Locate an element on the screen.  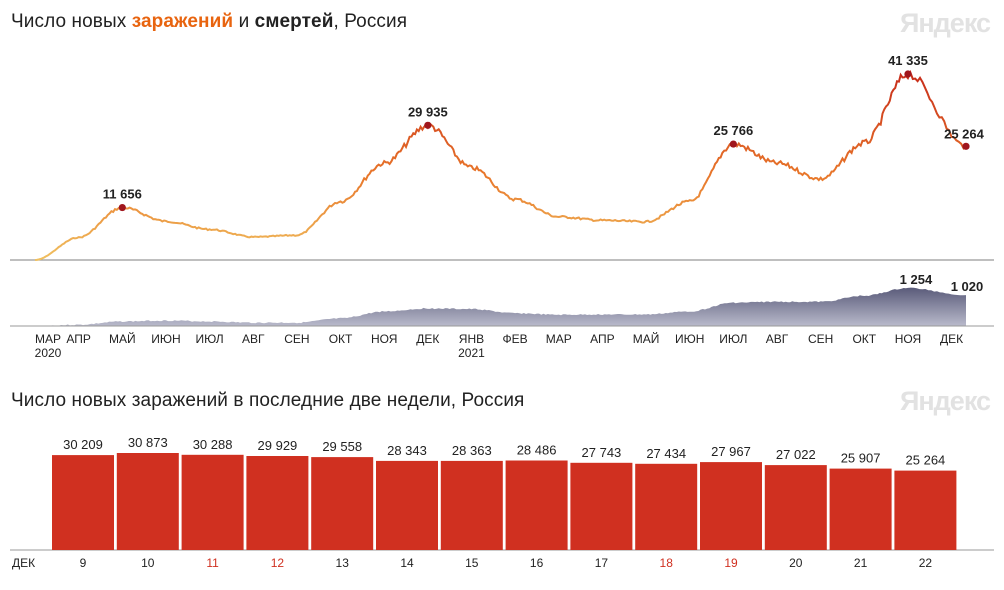
deaths-area is located at coordinates (500, 306).